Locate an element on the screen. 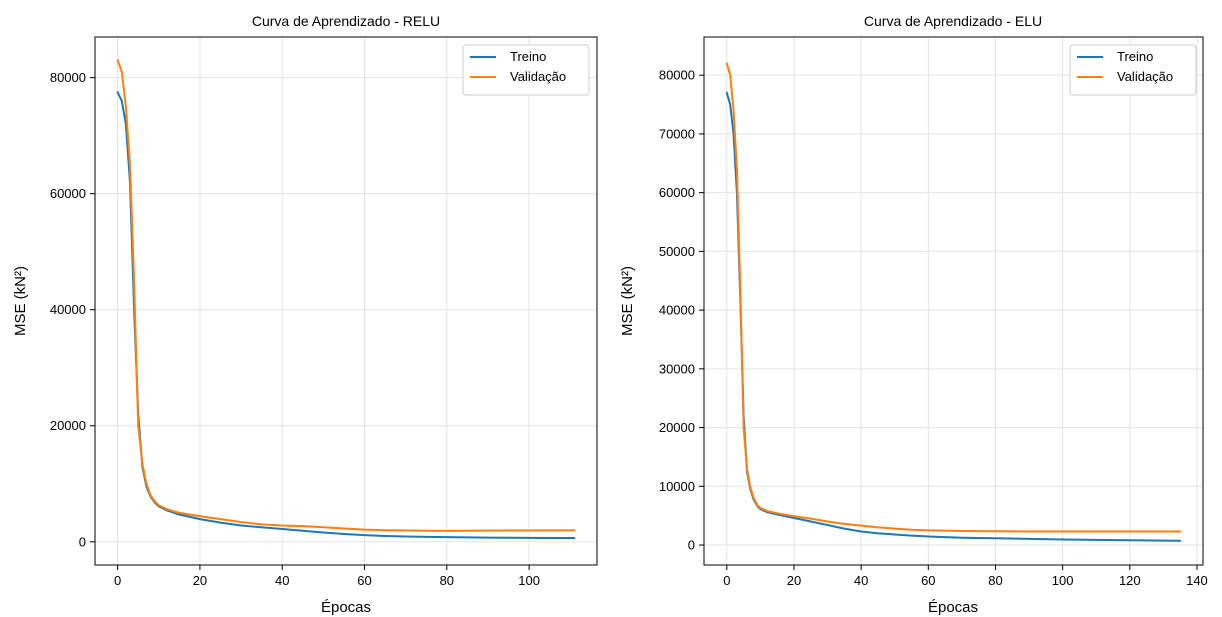 The height and width of the screenshot is (617, 1222). chart-elu-legend: Treino Validação is located at coordinates (1133, 70).